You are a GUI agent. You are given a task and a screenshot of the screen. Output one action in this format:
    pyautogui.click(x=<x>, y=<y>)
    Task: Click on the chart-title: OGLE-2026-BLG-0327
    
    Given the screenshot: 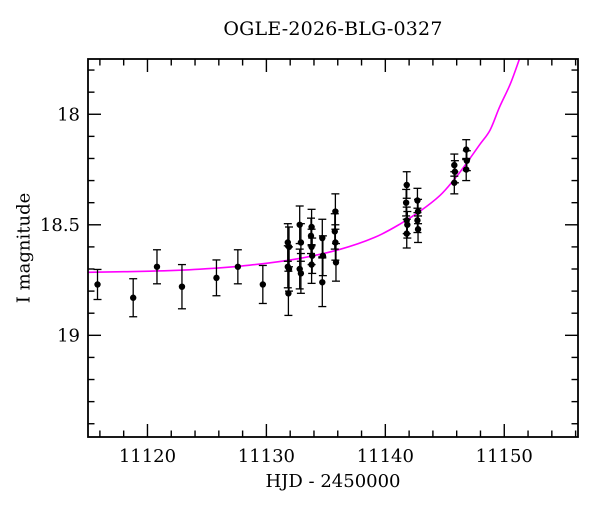 What is the action you would take?
    pyautogui.click(x=333, y=29)
    